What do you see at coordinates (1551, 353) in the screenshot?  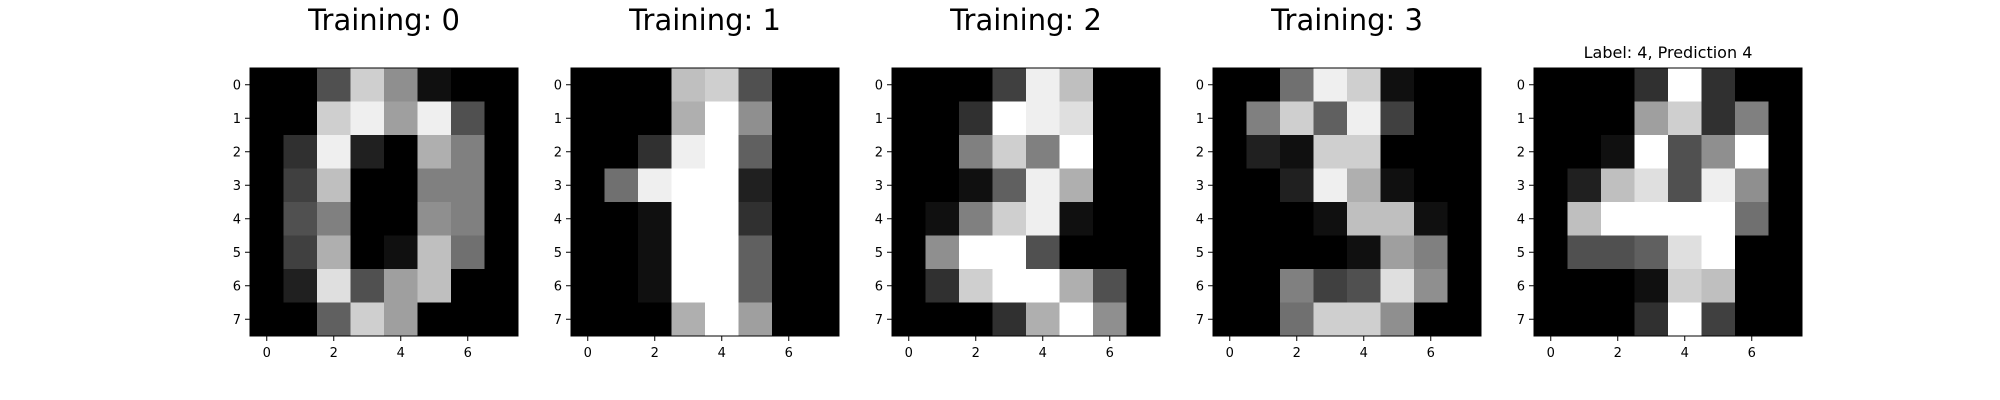 I see `x-tick-label: 0` at bounding box center [1551, 353].